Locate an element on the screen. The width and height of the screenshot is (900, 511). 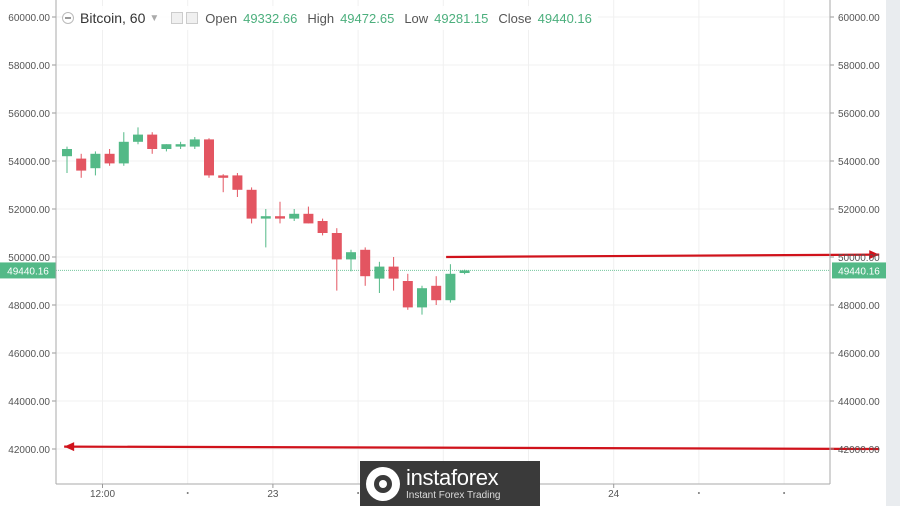
y-tick-label-left: 42000.00 is located at coordinates (29, 450).